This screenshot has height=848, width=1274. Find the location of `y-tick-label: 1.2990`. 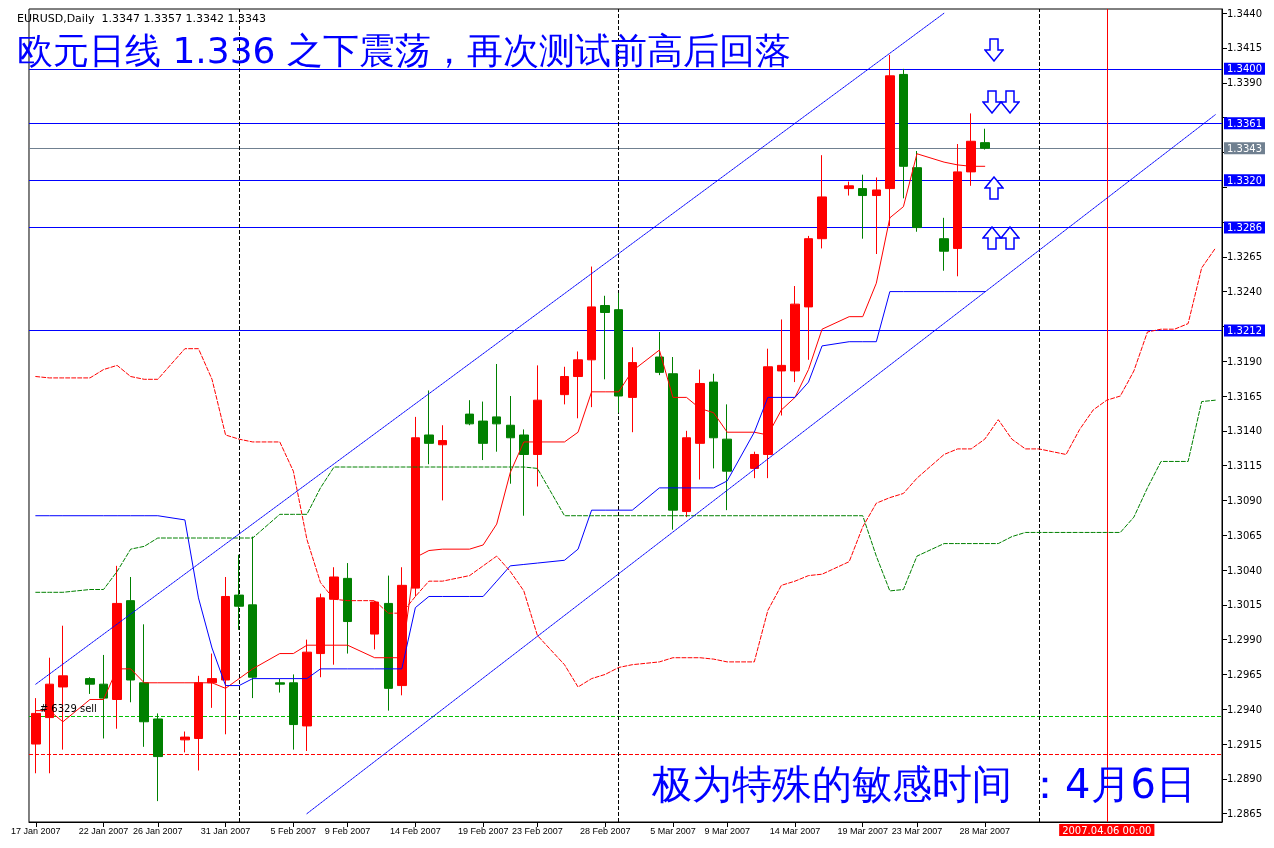

y-tick-label: 1.2990 is located at coordinates (1244, 640).